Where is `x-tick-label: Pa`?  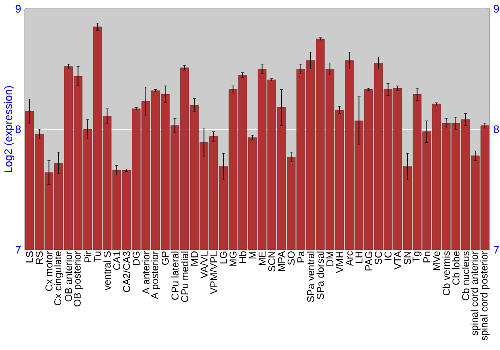 x-tick-label: Pa is located at coordinates (301, 257).